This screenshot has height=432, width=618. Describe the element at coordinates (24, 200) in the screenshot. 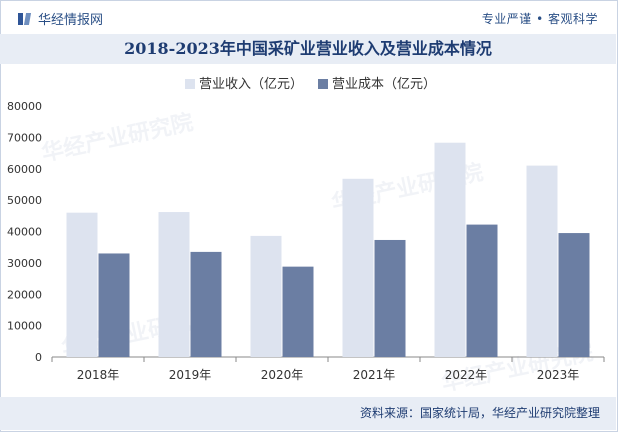

I see `y-tick-label: 50000` at that location.